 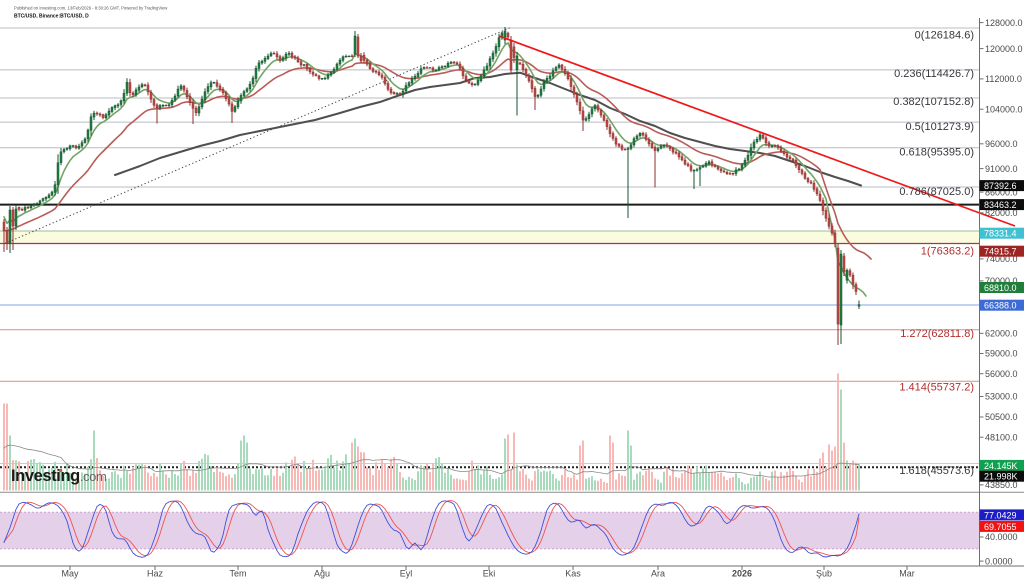 What do you see at coordinates (406, 574) in the screenshot?
I see `svg-text: Eyl` at bounding box center [406, 574].